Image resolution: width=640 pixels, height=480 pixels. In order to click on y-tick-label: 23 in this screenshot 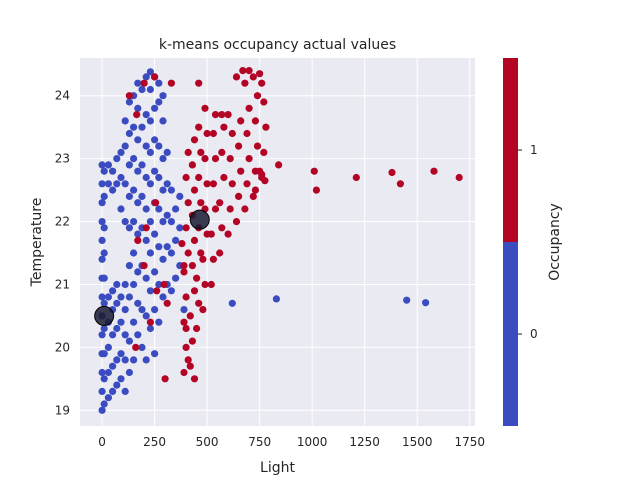, I will do `click(62, 159)`.